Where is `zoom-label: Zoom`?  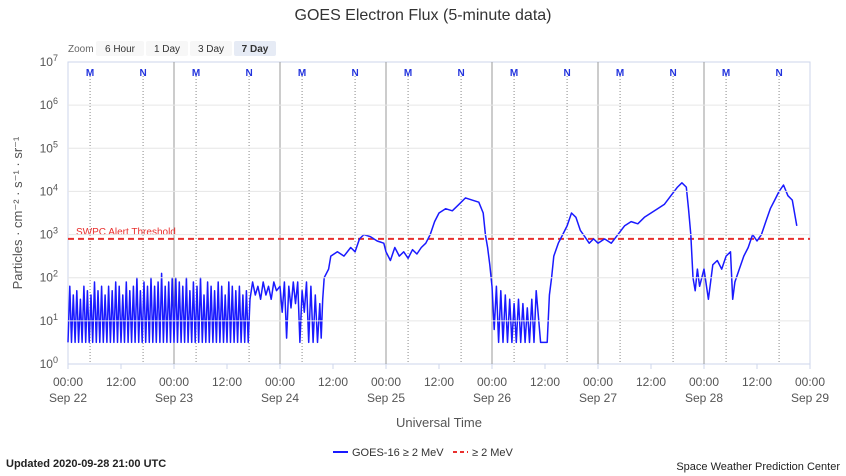 zoom-label: Zoom is located at coordinates (81, 49).